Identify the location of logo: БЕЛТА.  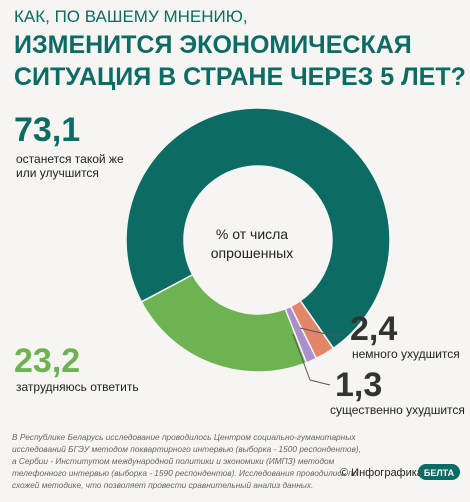
(439, 473).